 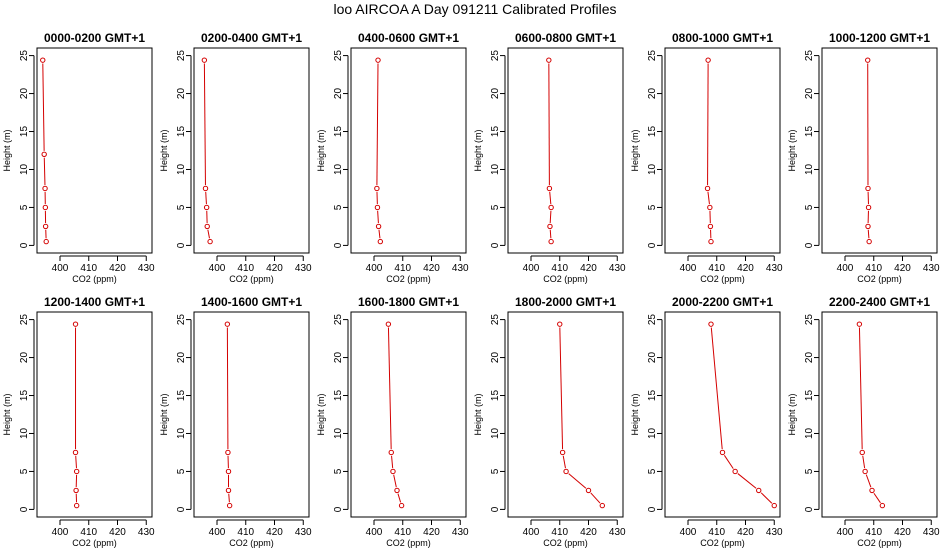 I want to click on panel-title: 1800-2000 GMT+1, so click(x=565, y=302).